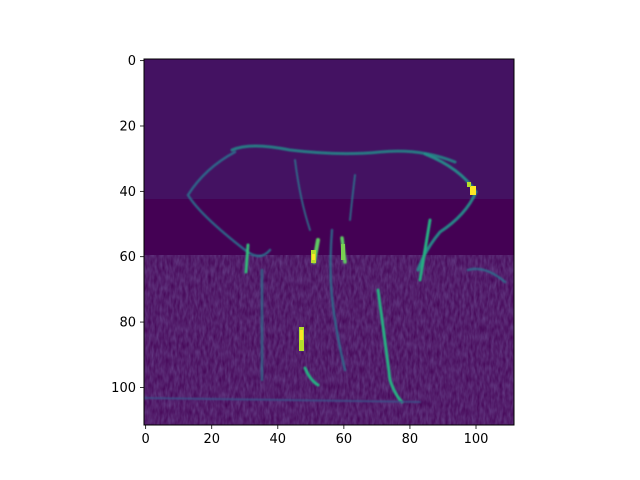  Describe the element at coordinates (229, 204) in the screenshot. I see `left-ear-edge` at that location.